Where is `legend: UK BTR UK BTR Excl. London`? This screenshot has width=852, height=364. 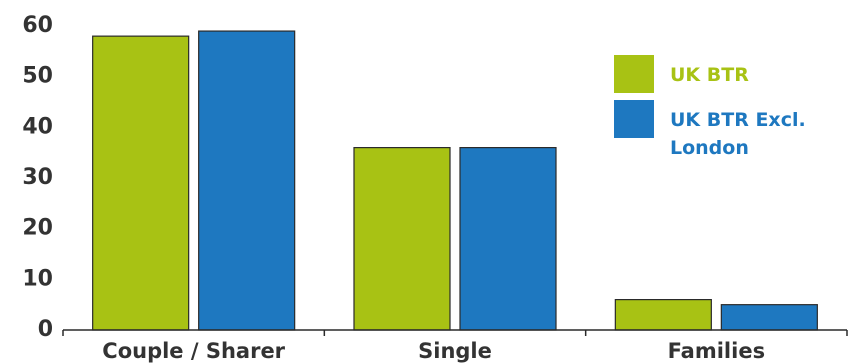
legend: UK BTR UK BTR Excl. London is located at coordinates (710, 107).